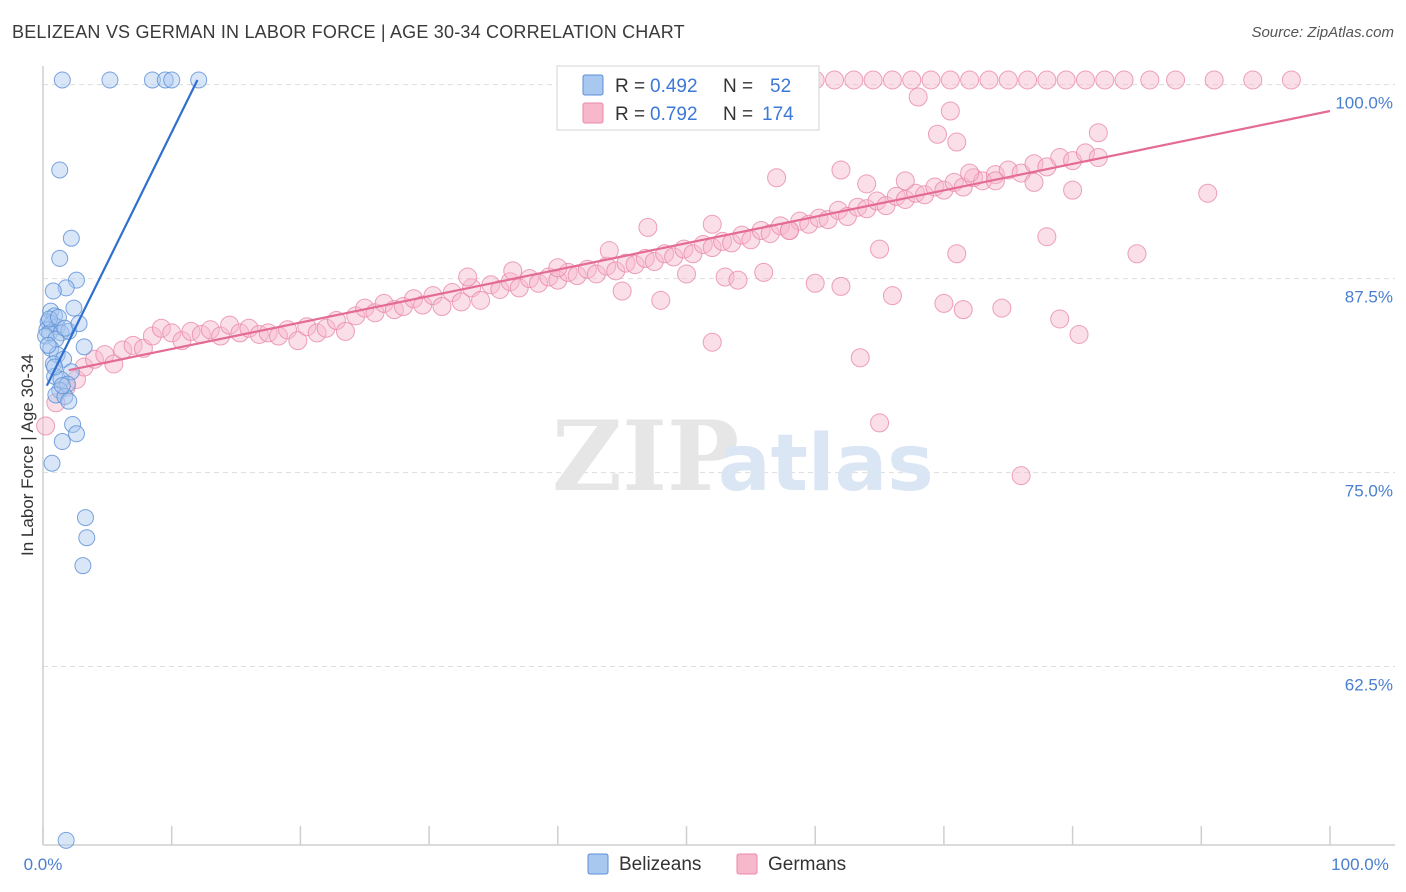  I want to click on legend-n-value-germans: 174, so click(778, 114).